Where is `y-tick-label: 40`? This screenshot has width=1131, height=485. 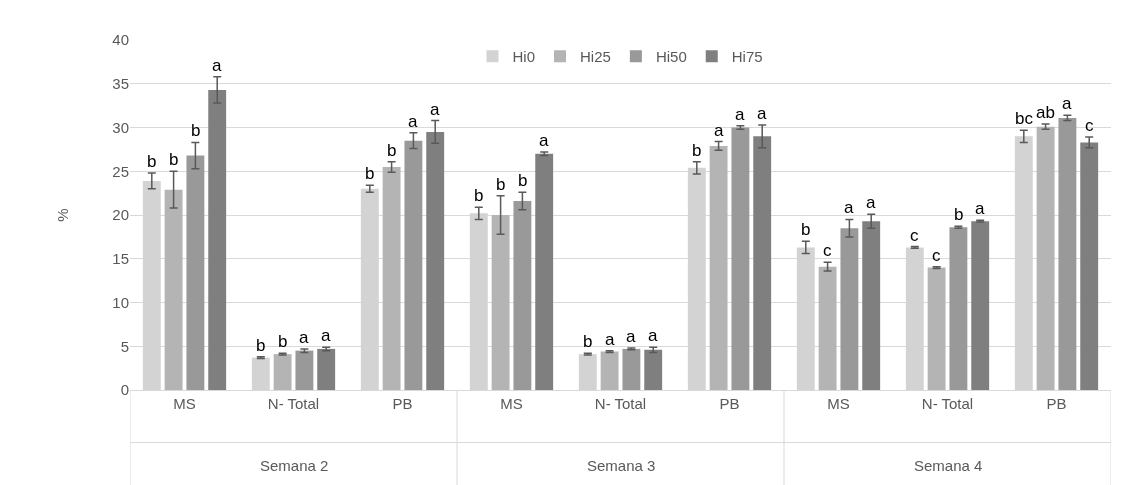 y-tick-label: 40 is located at coordinates (120, 40).